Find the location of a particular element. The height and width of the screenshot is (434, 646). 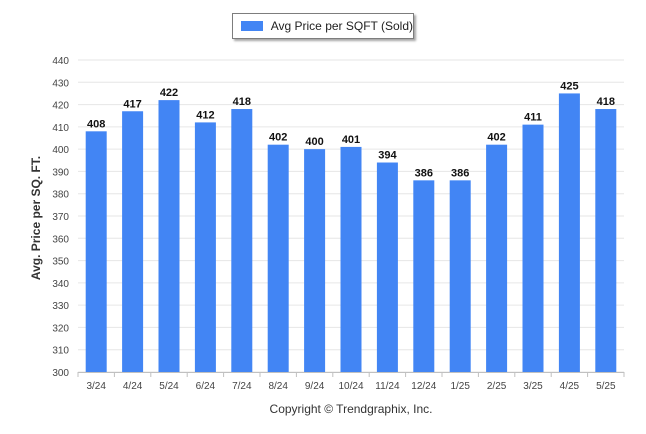

x-tick-label: 3/25 is located at coordinates (533, 386).